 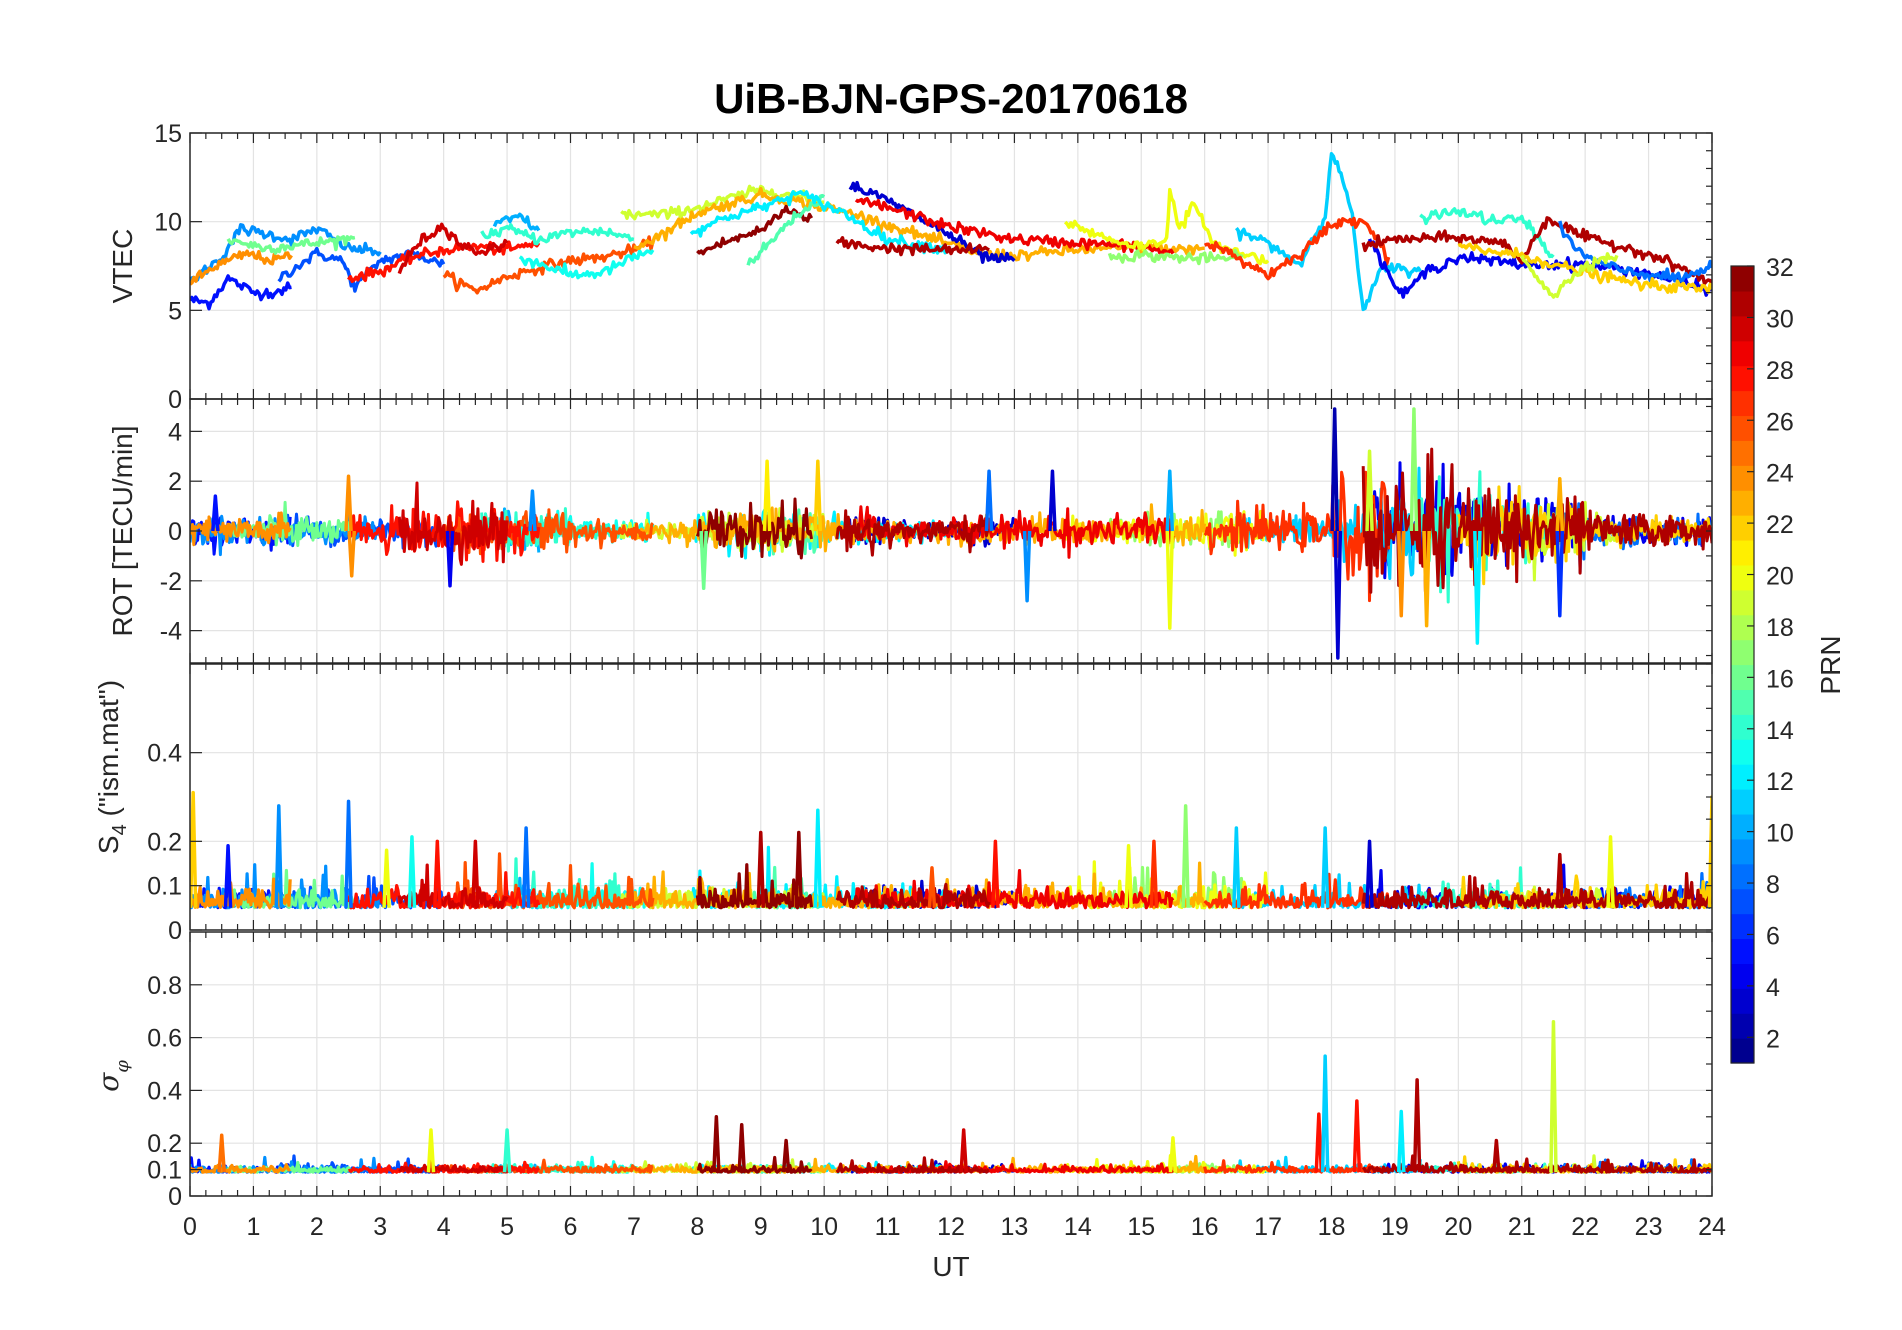 What do you see at coordinates (164, 986) in the screenshot?
I see `y-tick-label: 0.8` at bounding box center [164, 986].